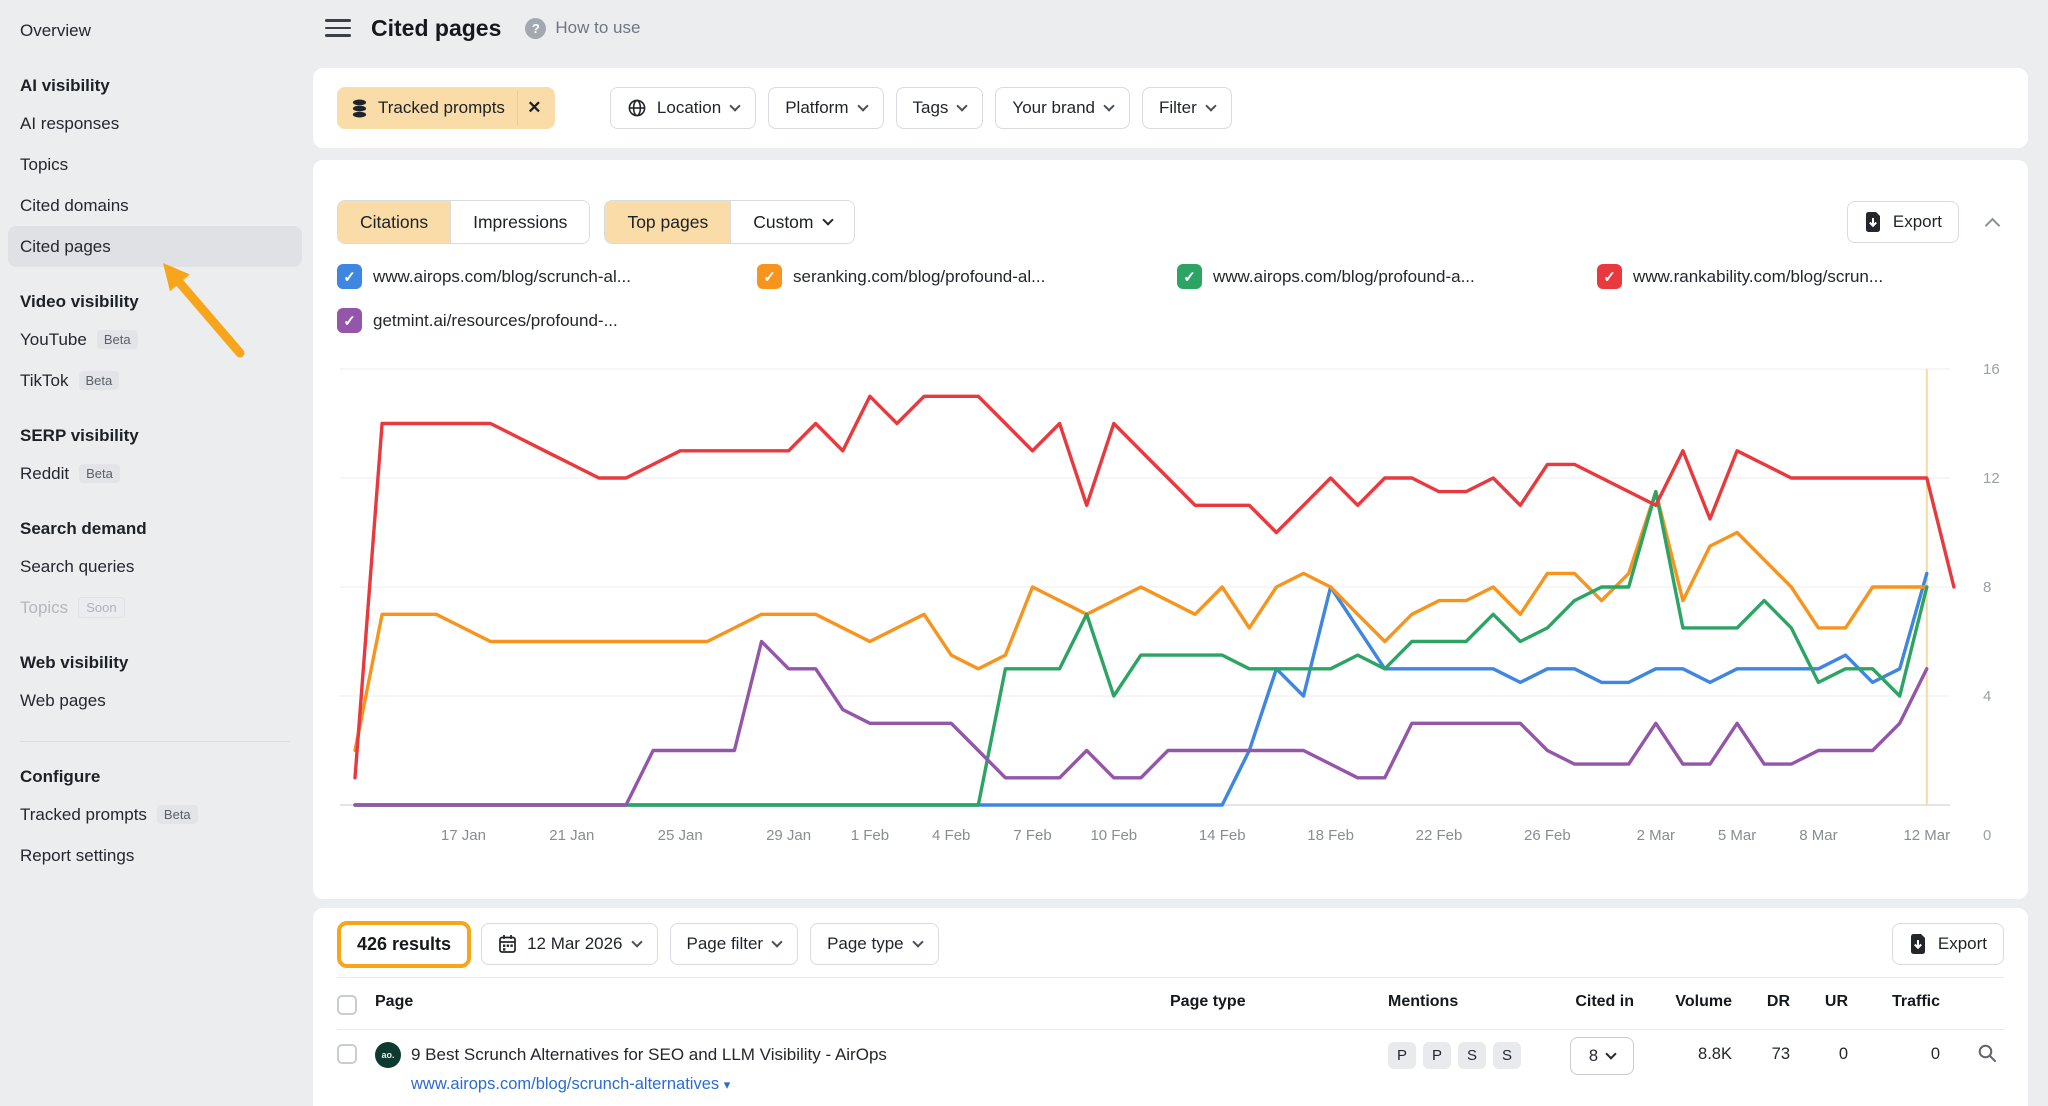  Describe the element at coordinates (1593, 1055) in the screenshot. I see `cited-in-value: 8` at that location.